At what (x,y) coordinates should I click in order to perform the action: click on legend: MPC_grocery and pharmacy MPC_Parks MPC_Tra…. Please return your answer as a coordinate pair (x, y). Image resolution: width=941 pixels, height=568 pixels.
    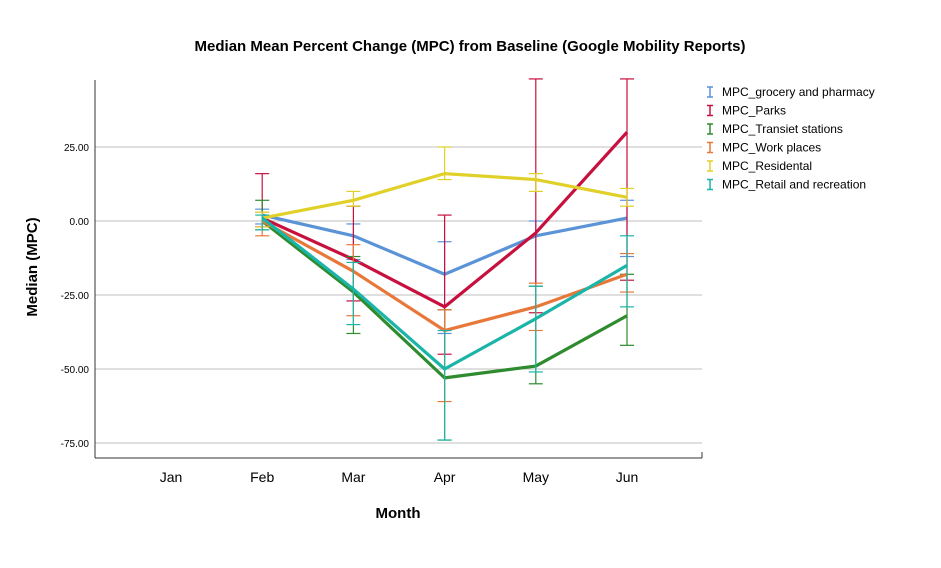
    Looking at the image, I should click on (791, 138).